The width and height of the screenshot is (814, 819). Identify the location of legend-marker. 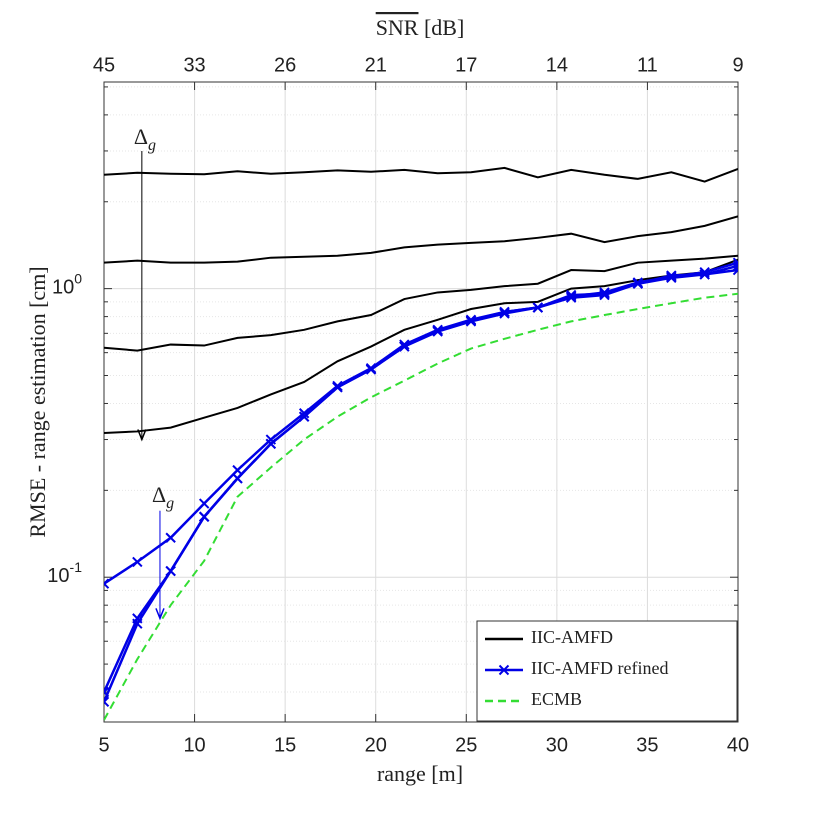
(504, 670).